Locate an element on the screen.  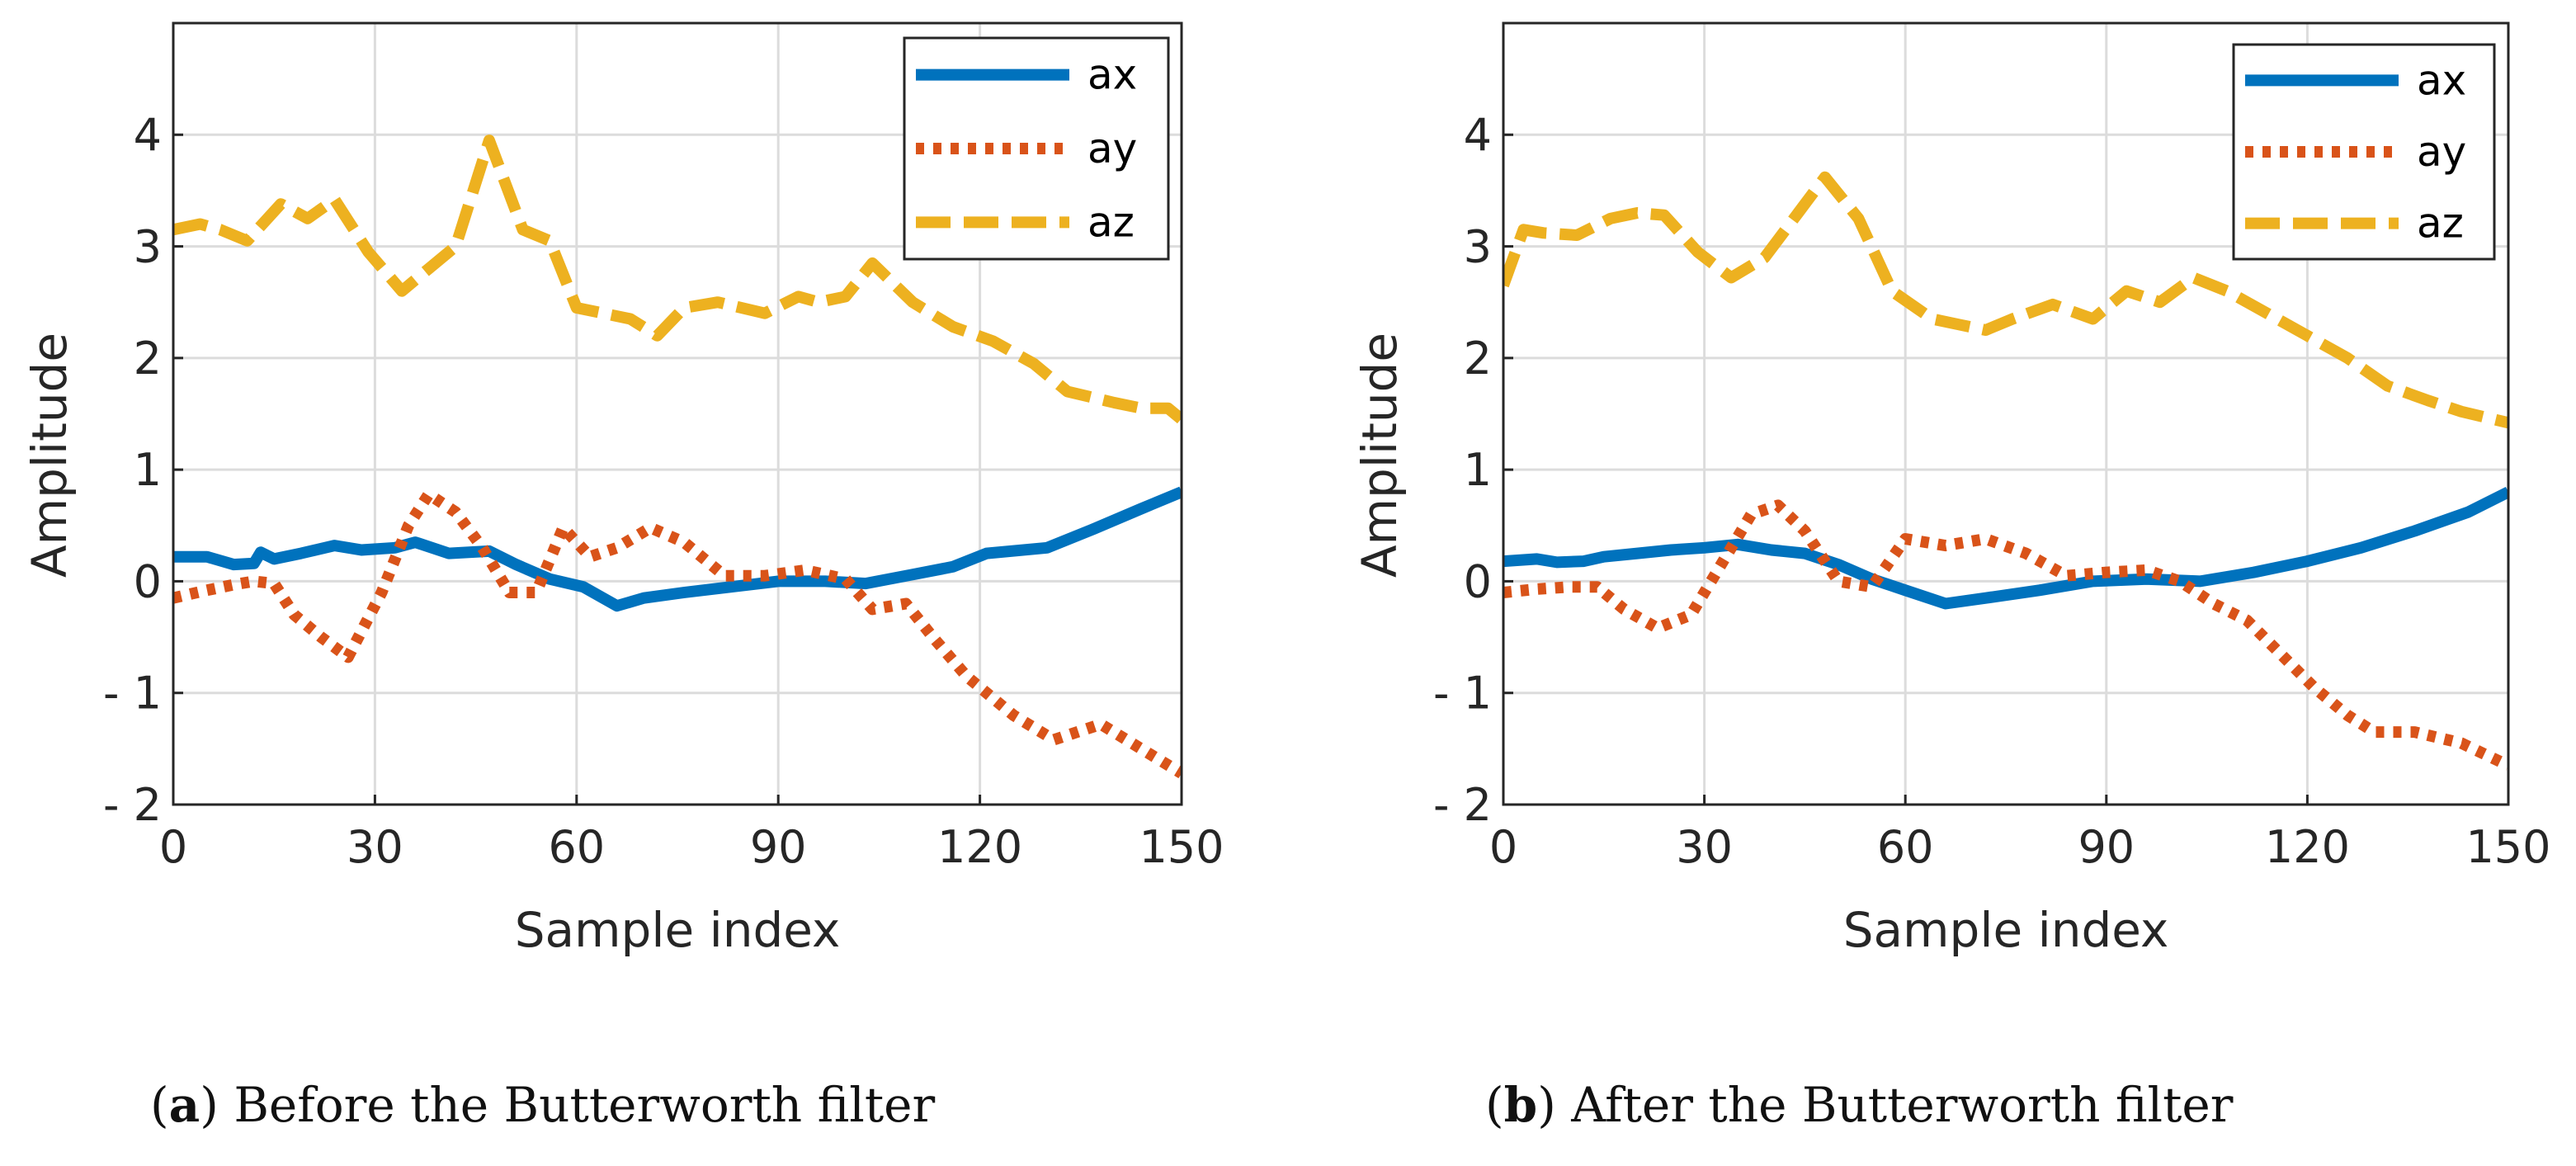
series-line-ay is located at coordinates (2005, 635).